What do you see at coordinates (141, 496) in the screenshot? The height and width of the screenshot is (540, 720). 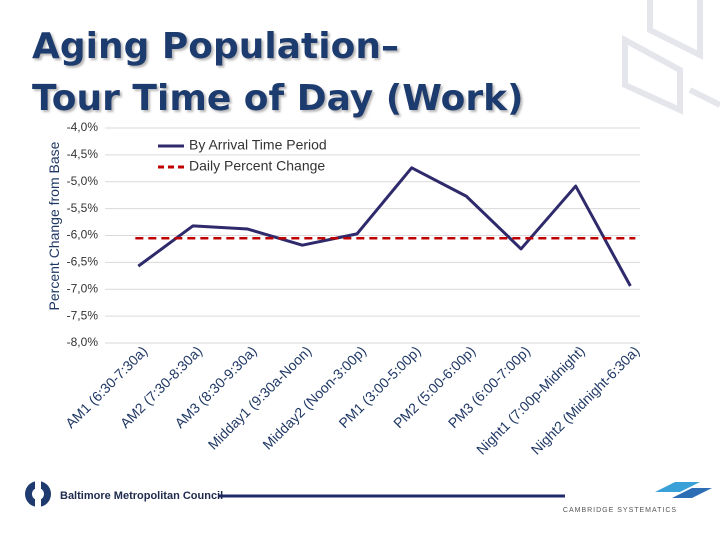 I see `footer-left: Baltimore Metropolitan Council` at bounding box center [141, 496].